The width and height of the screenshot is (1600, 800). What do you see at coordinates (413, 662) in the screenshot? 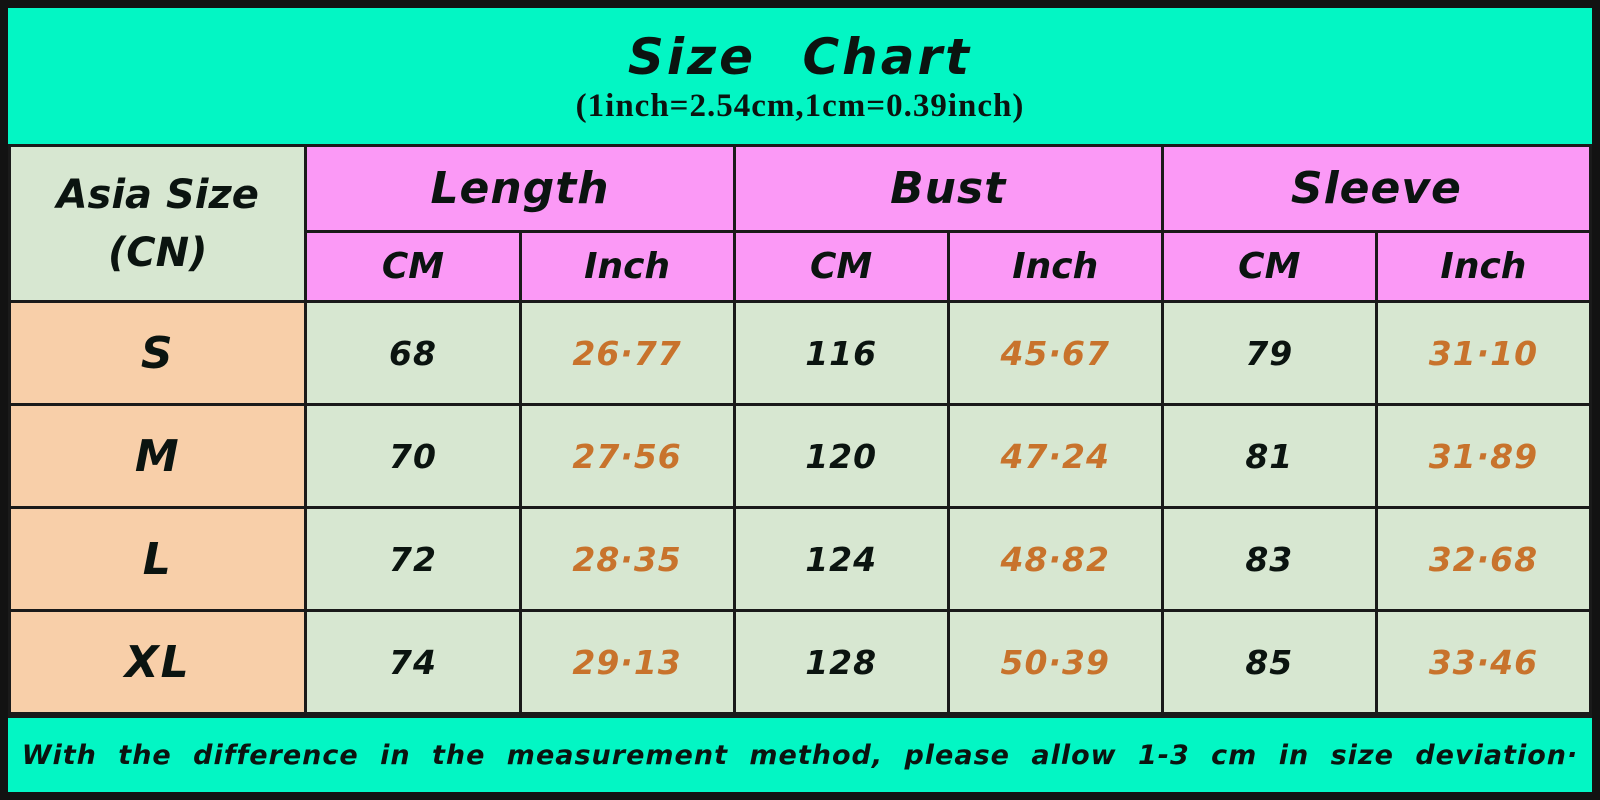
I see `value-cell-length-cm: 74` at bounding box center [413, 662].